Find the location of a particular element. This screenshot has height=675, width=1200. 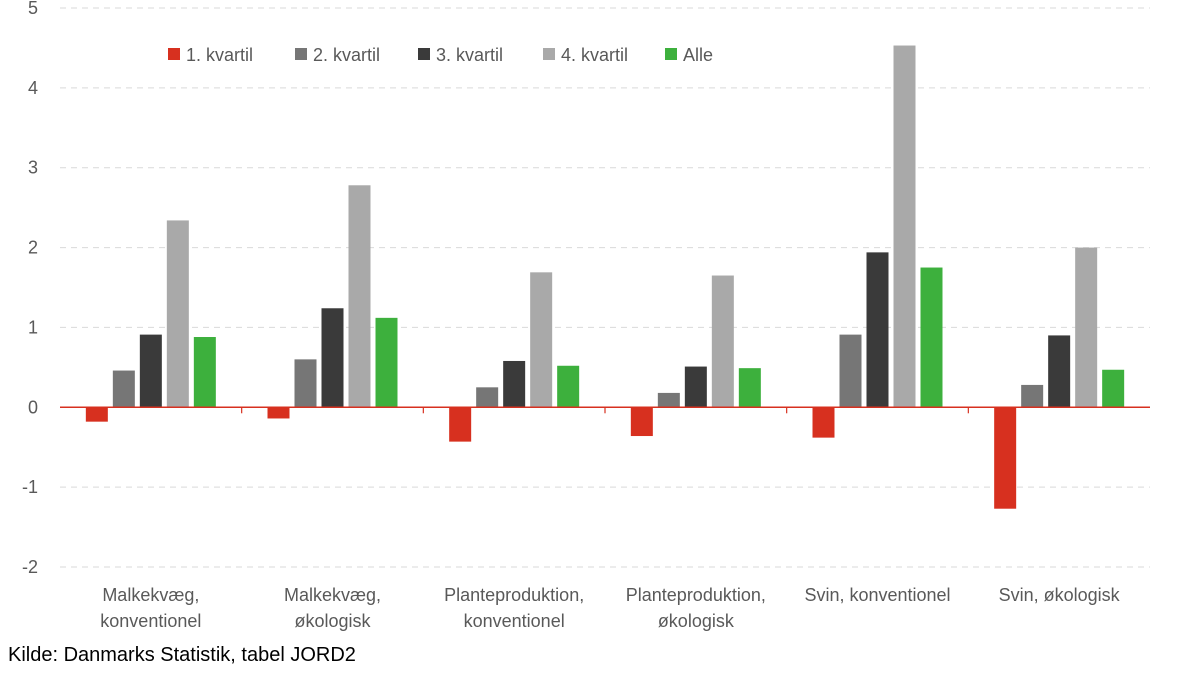

legend-item: 4. kvartil is located at coordinates (585, 55).